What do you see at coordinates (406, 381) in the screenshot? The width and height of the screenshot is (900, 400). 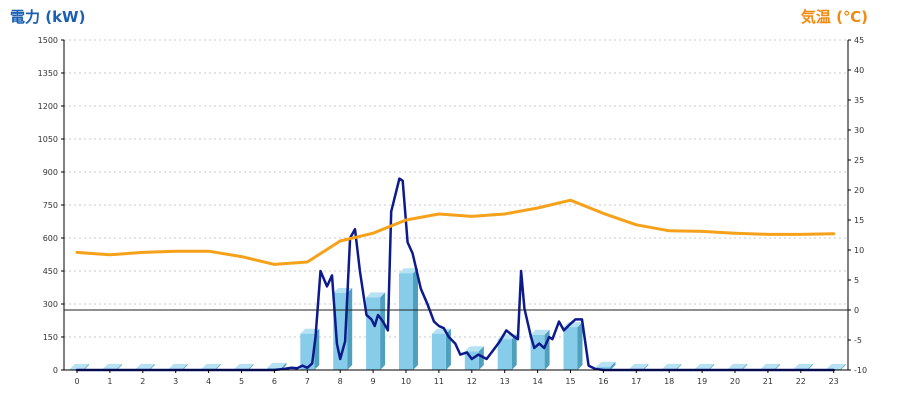 I see `x-tick-label: 10` at bounding box center [406, 381].